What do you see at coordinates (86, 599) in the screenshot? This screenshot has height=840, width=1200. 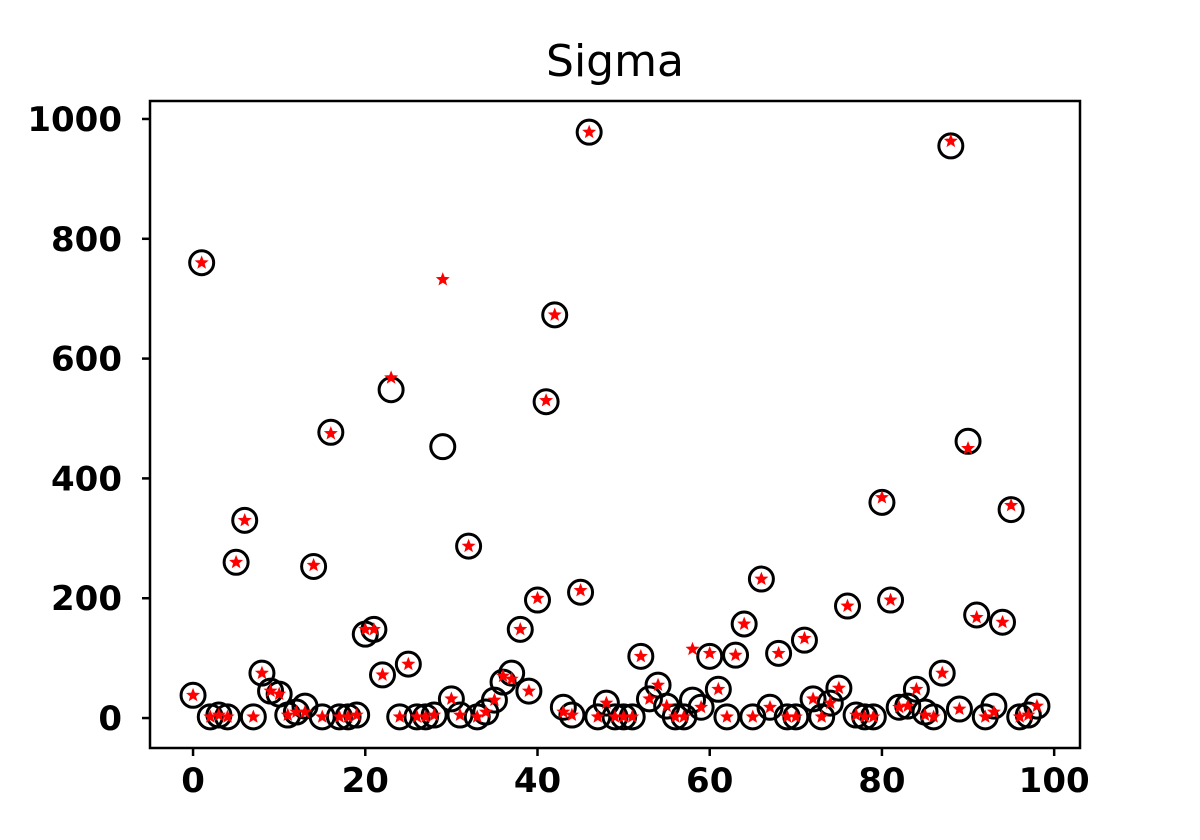 I see `y-tick-label: 200` at bounding box center [86, 599].